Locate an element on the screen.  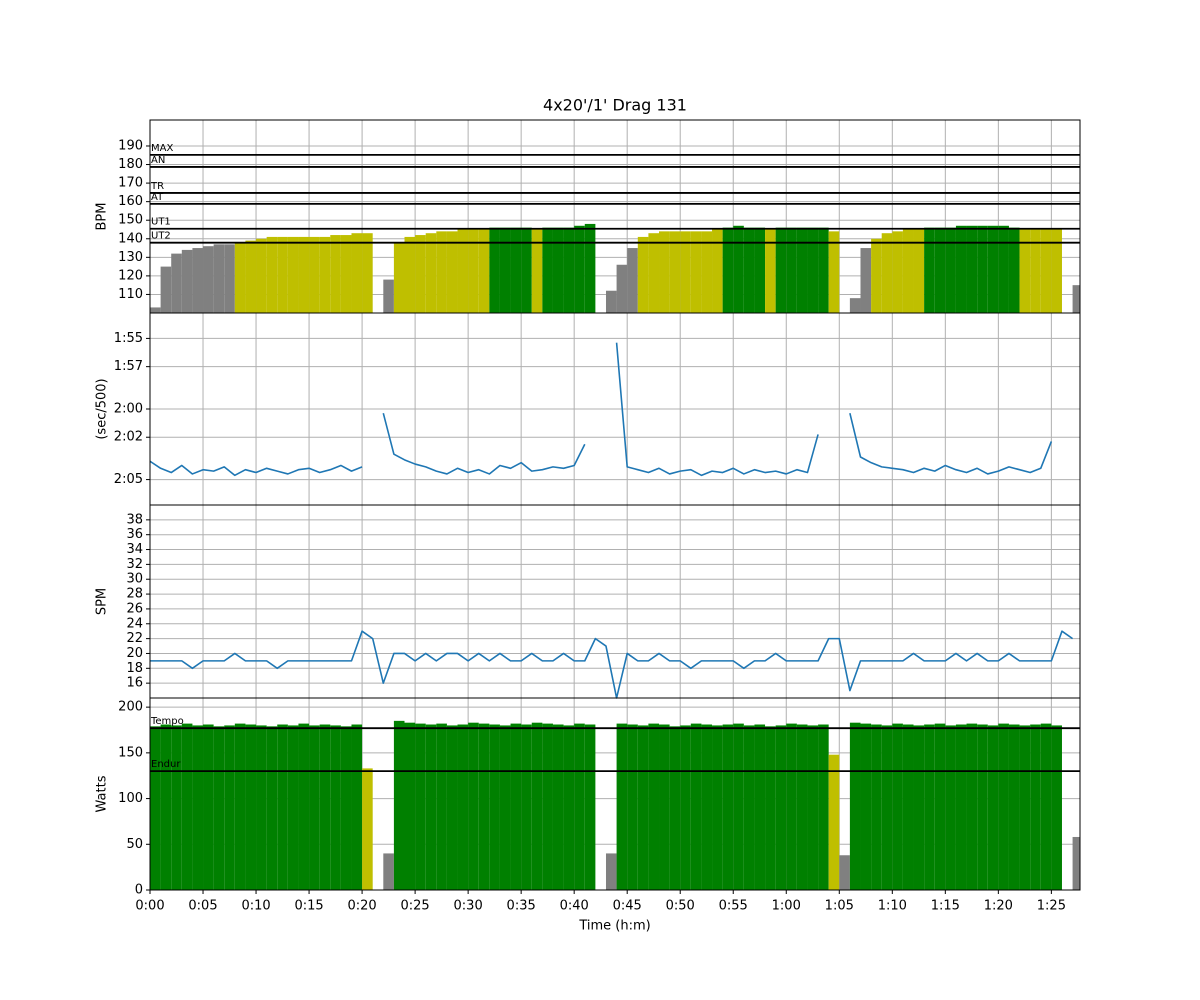
y-axis-label: Watts is located at coordinates (102, 793).